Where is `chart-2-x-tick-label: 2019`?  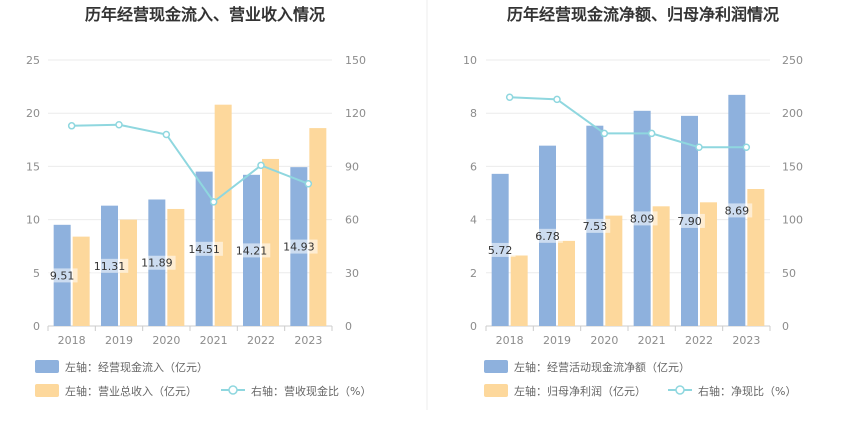
chart-2-x-tick-label: 2019 is located at coordinates (557, 340).